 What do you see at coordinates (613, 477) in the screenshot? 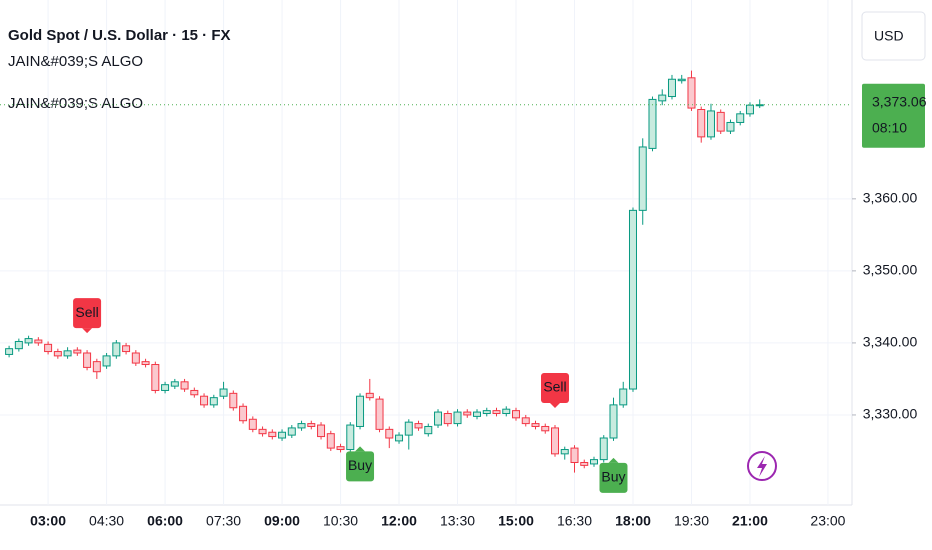
I see `signal-label: Buy` at bounding box center [613, 477].